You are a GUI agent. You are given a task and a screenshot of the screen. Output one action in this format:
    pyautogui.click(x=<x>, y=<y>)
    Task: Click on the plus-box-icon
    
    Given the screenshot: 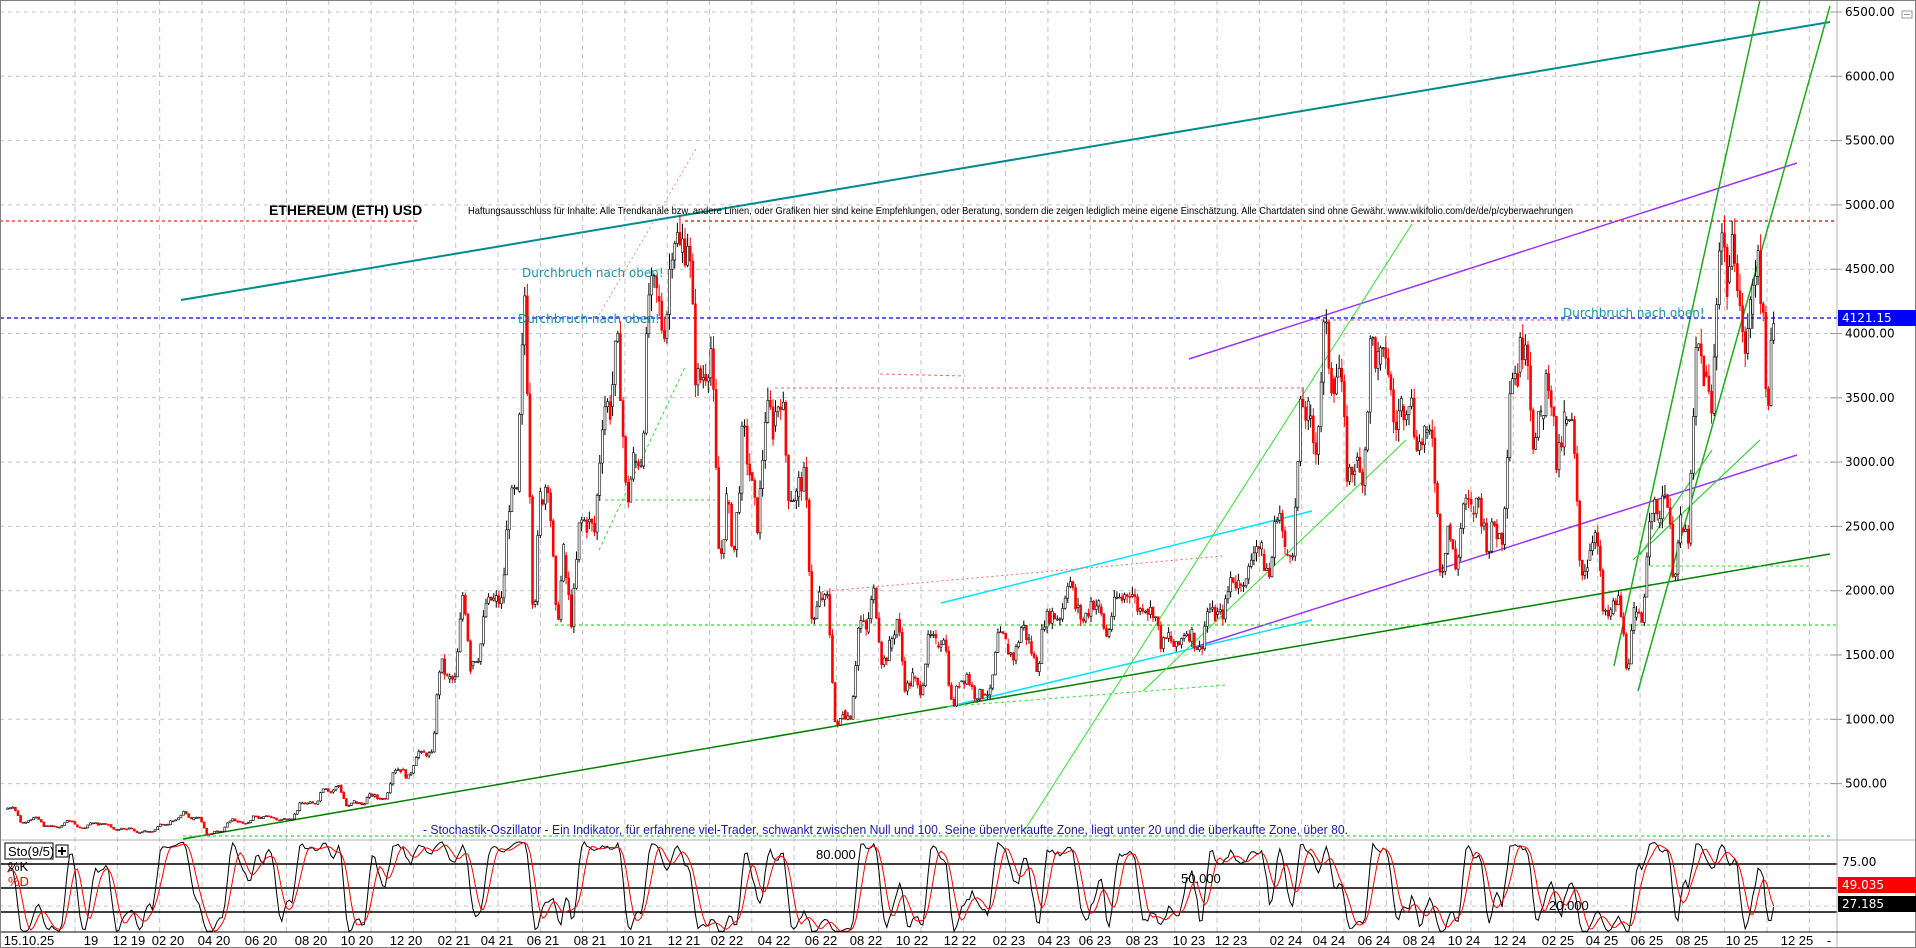 What is the action you would take?
    pyautogui.click(x=62, y=851)
    